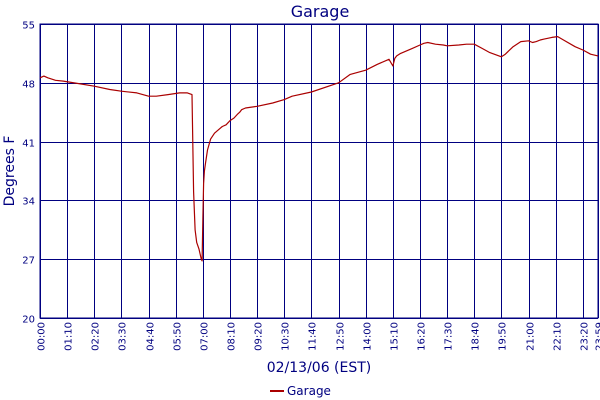  Describe the element at coordinates (449, 336) in the screenshot. I see `x-tick-label: 17:30` at that location.